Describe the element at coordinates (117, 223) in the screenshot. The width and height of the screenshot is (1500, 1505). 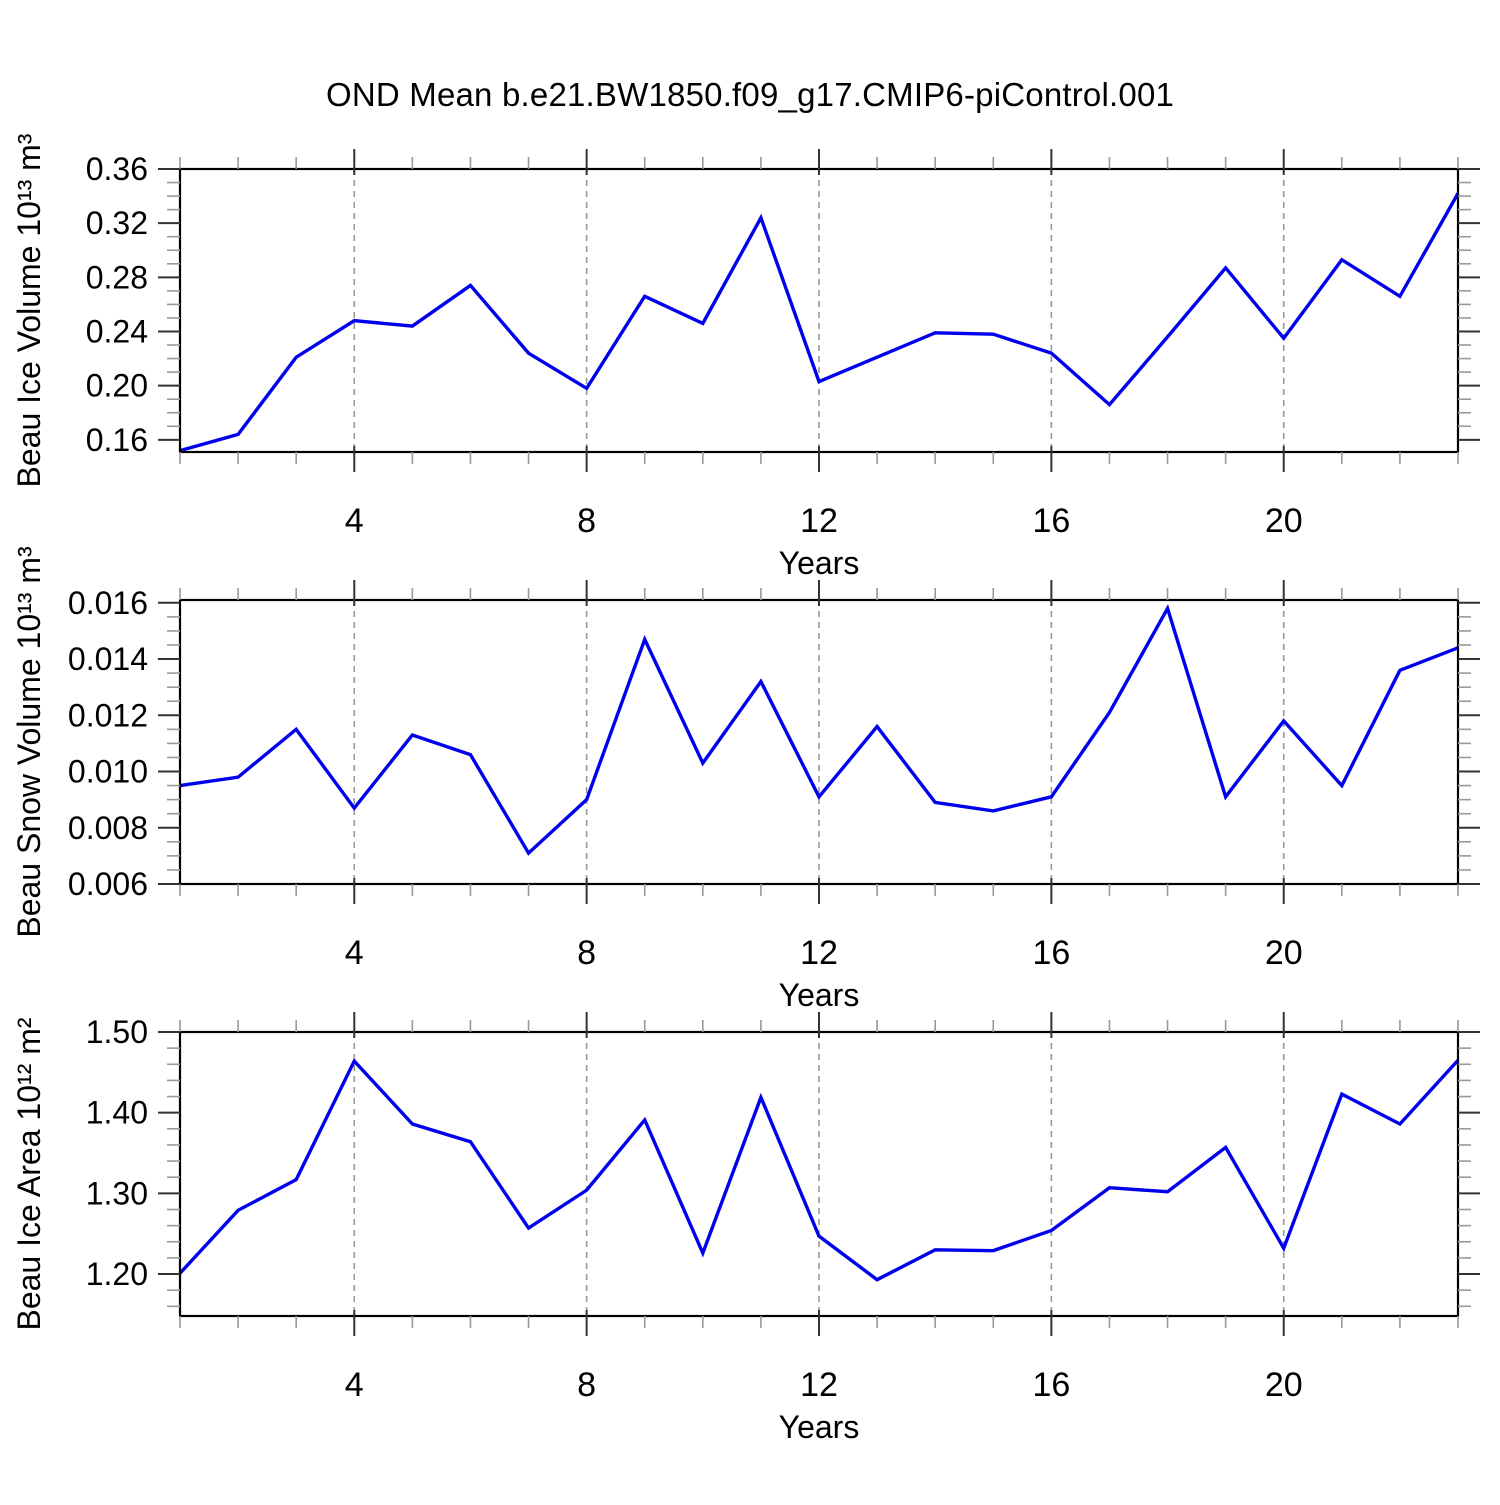
I see `y-tick-label: 0.32` at that location.